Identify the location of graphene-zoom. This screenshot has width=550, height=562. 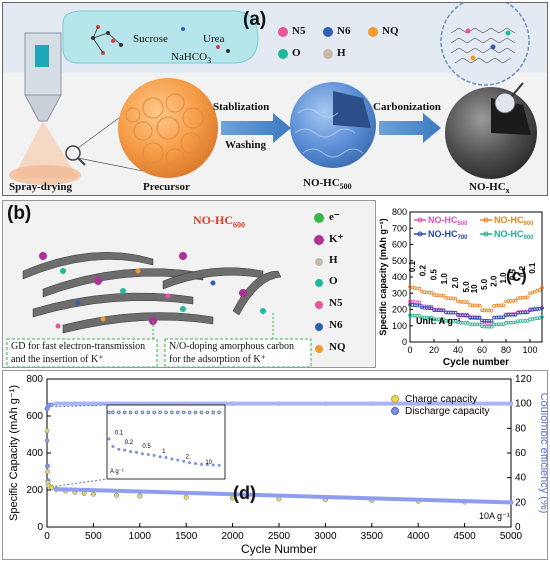
(485, 44).